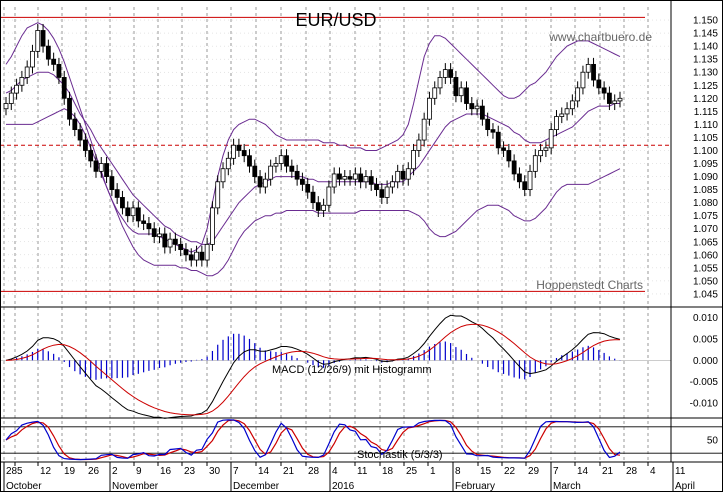  What do you see at coordinates (705, 73) in the screenshot?
I see `price-tick-label: 1.130` at bounding box center [705, 73].